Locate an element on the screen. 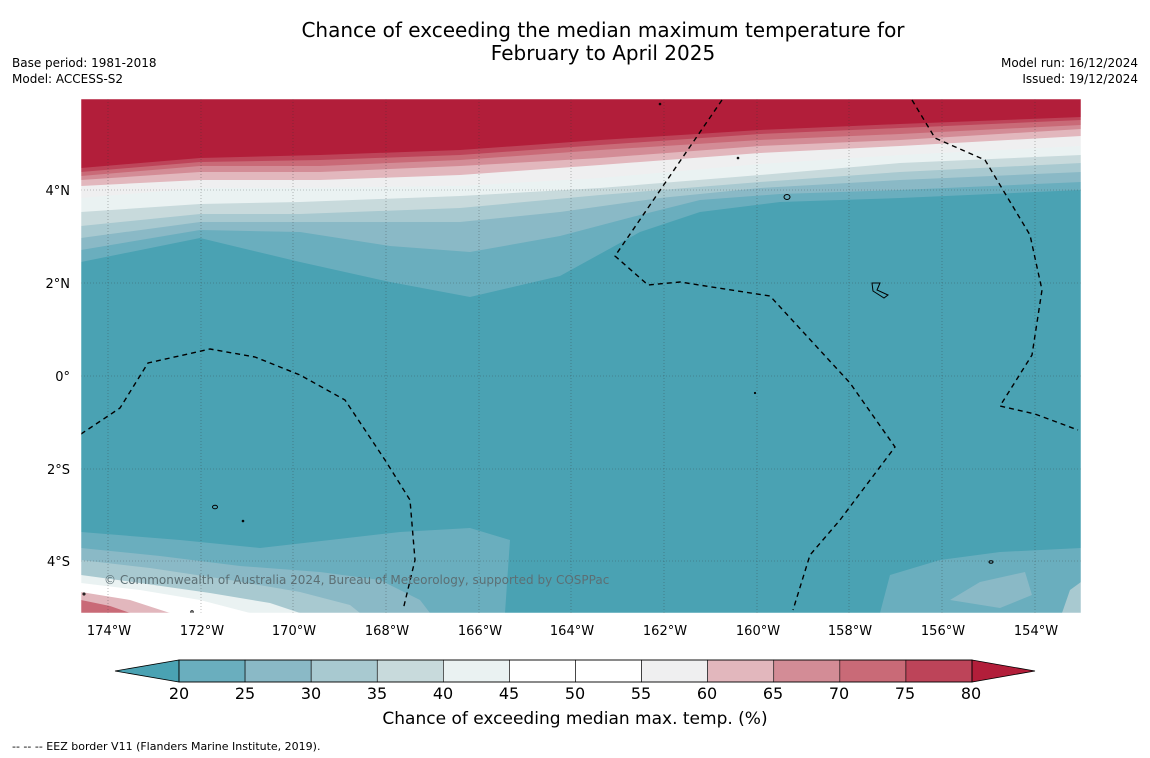 This screenshot has height=758, width=1150. colorbar-segments is located at coordinates (575, 671).